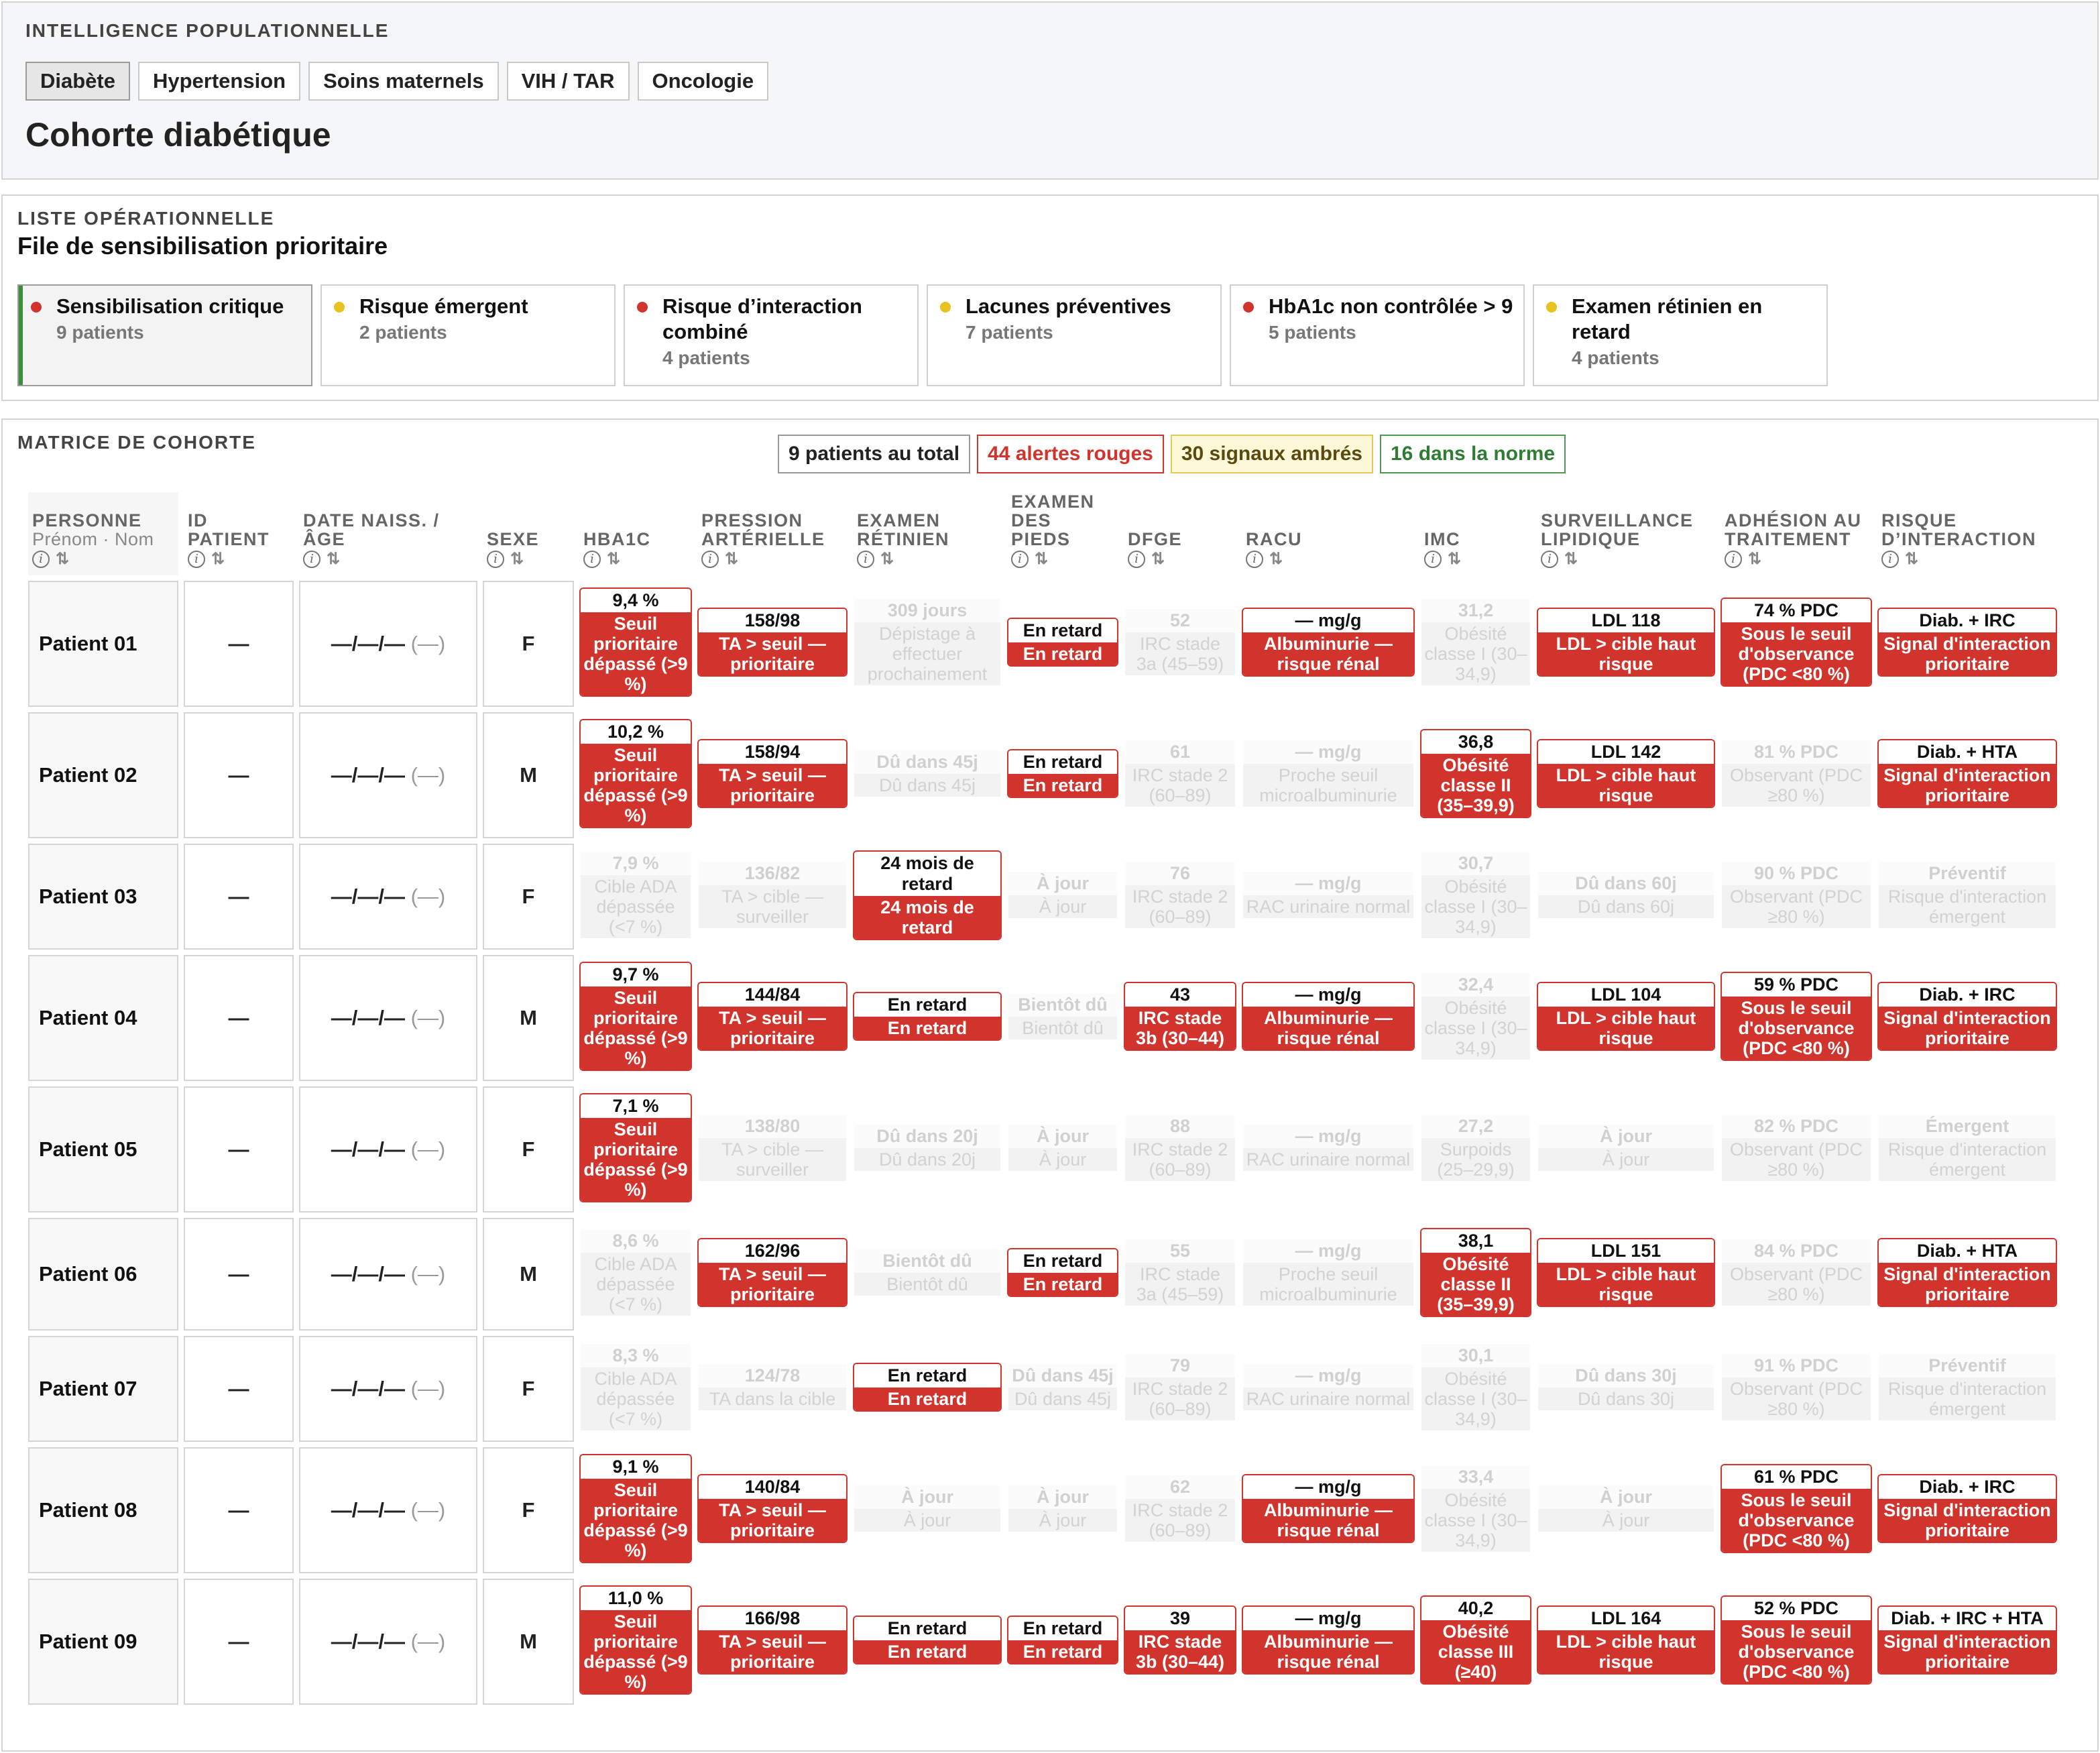 The height and width of the screenshot is (1753, 2100). What do you see at coordinates (927, 533) in the screenshot?
I see `column-header-retinal: EXAMEN RÉTINIEN i ⇅` at bounding box center [927, 533].